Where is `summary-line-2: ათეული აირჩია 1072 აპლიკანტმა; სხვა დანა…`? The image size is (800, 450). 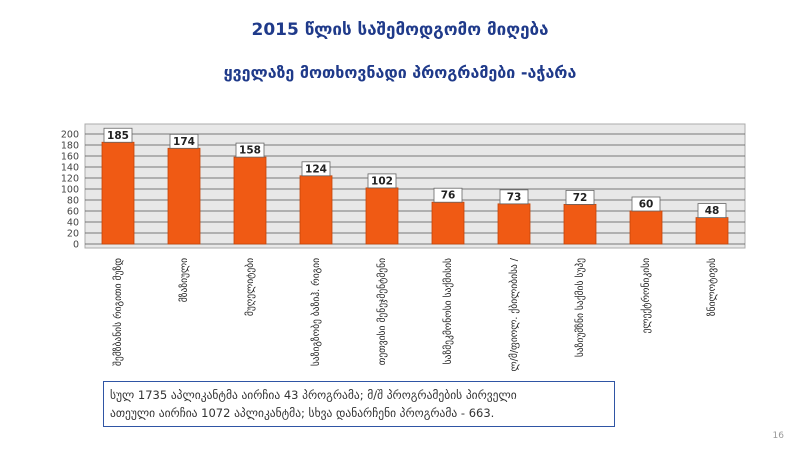 summary-line-2: ათეული აირჩია 1072 აპლიკანტმა; სხვა დანა… is located at coordinates (302, 413).